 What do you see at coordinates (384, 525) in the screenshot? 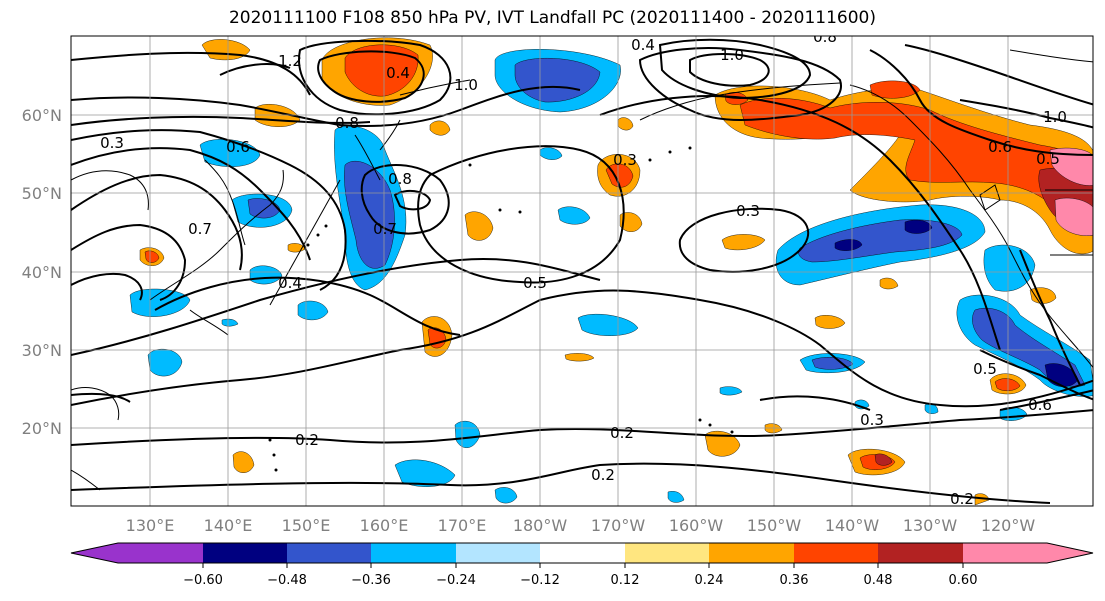
I see `lon-tick-label: 160°E` at bounding box center [384, 525].